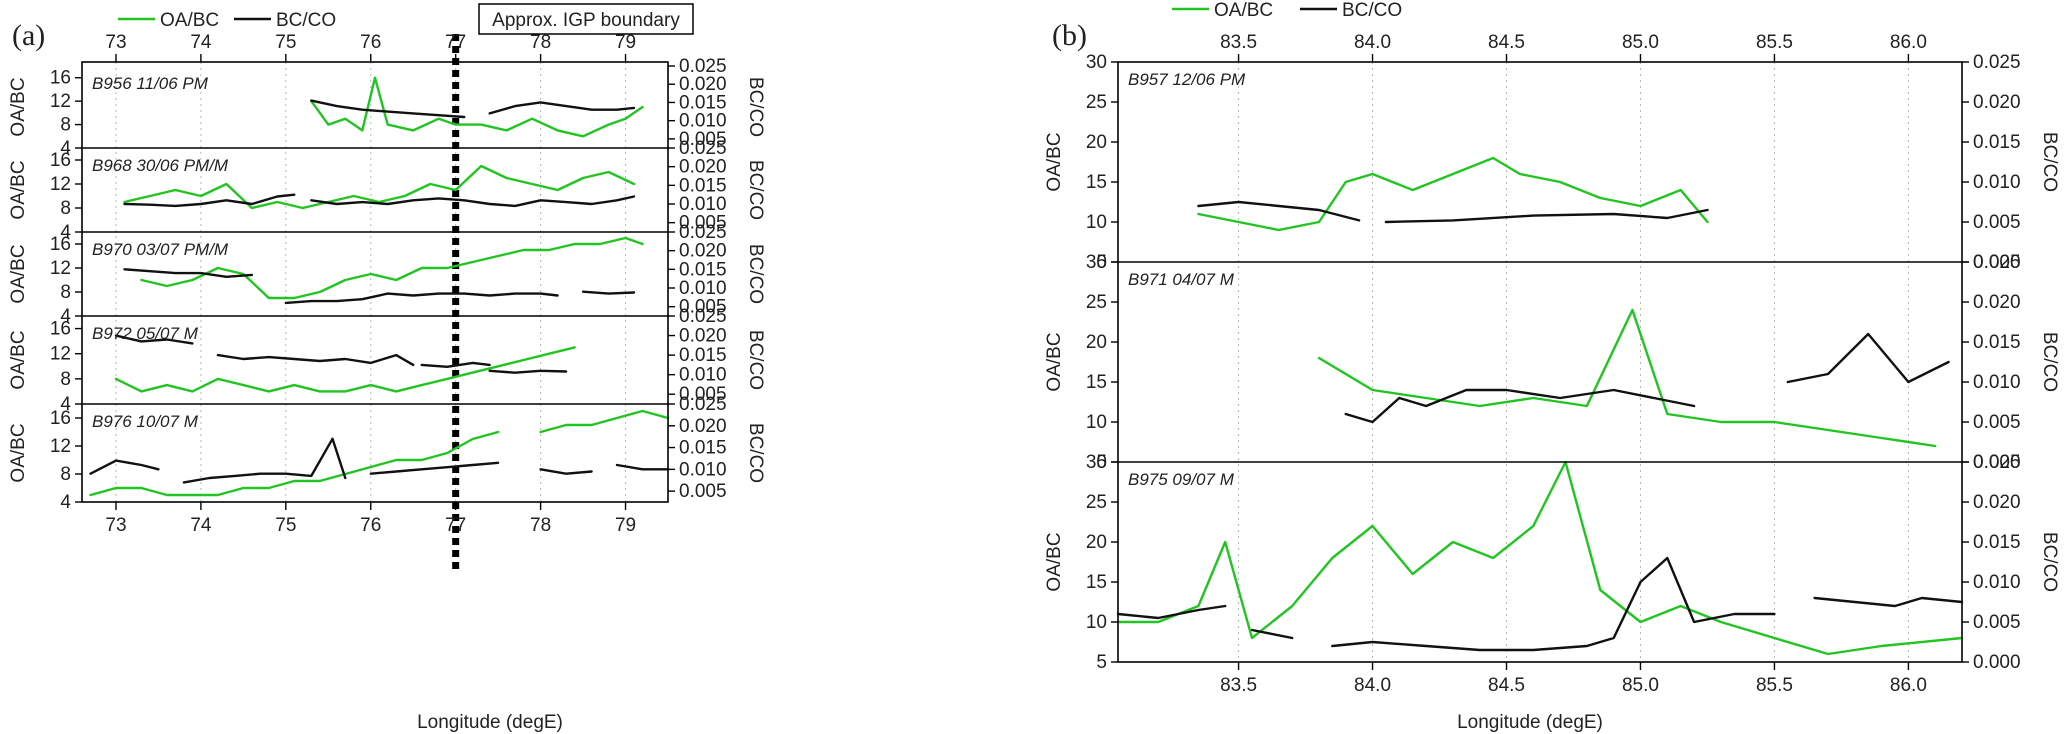  I want to click on left-axis-tick-label: 16, so click(60, 244).